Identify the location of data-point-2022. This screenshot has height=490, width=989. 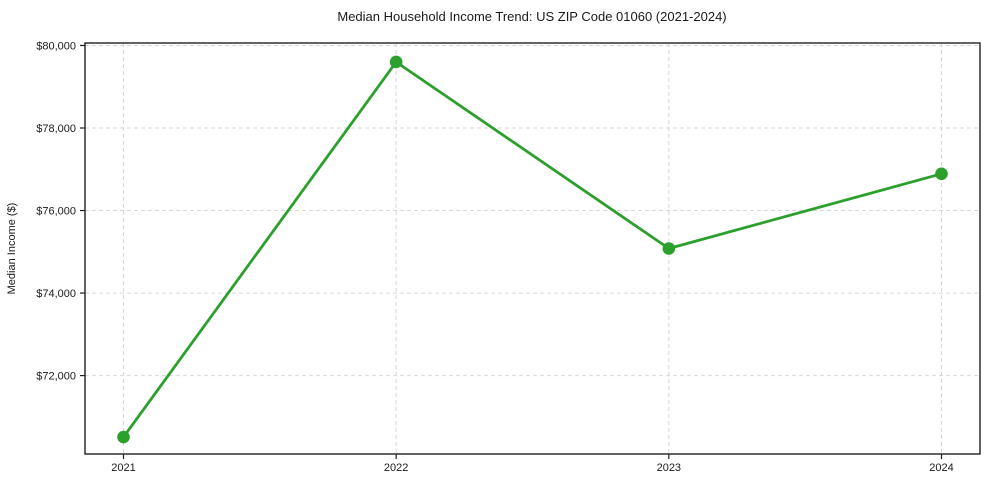
(396, 62).